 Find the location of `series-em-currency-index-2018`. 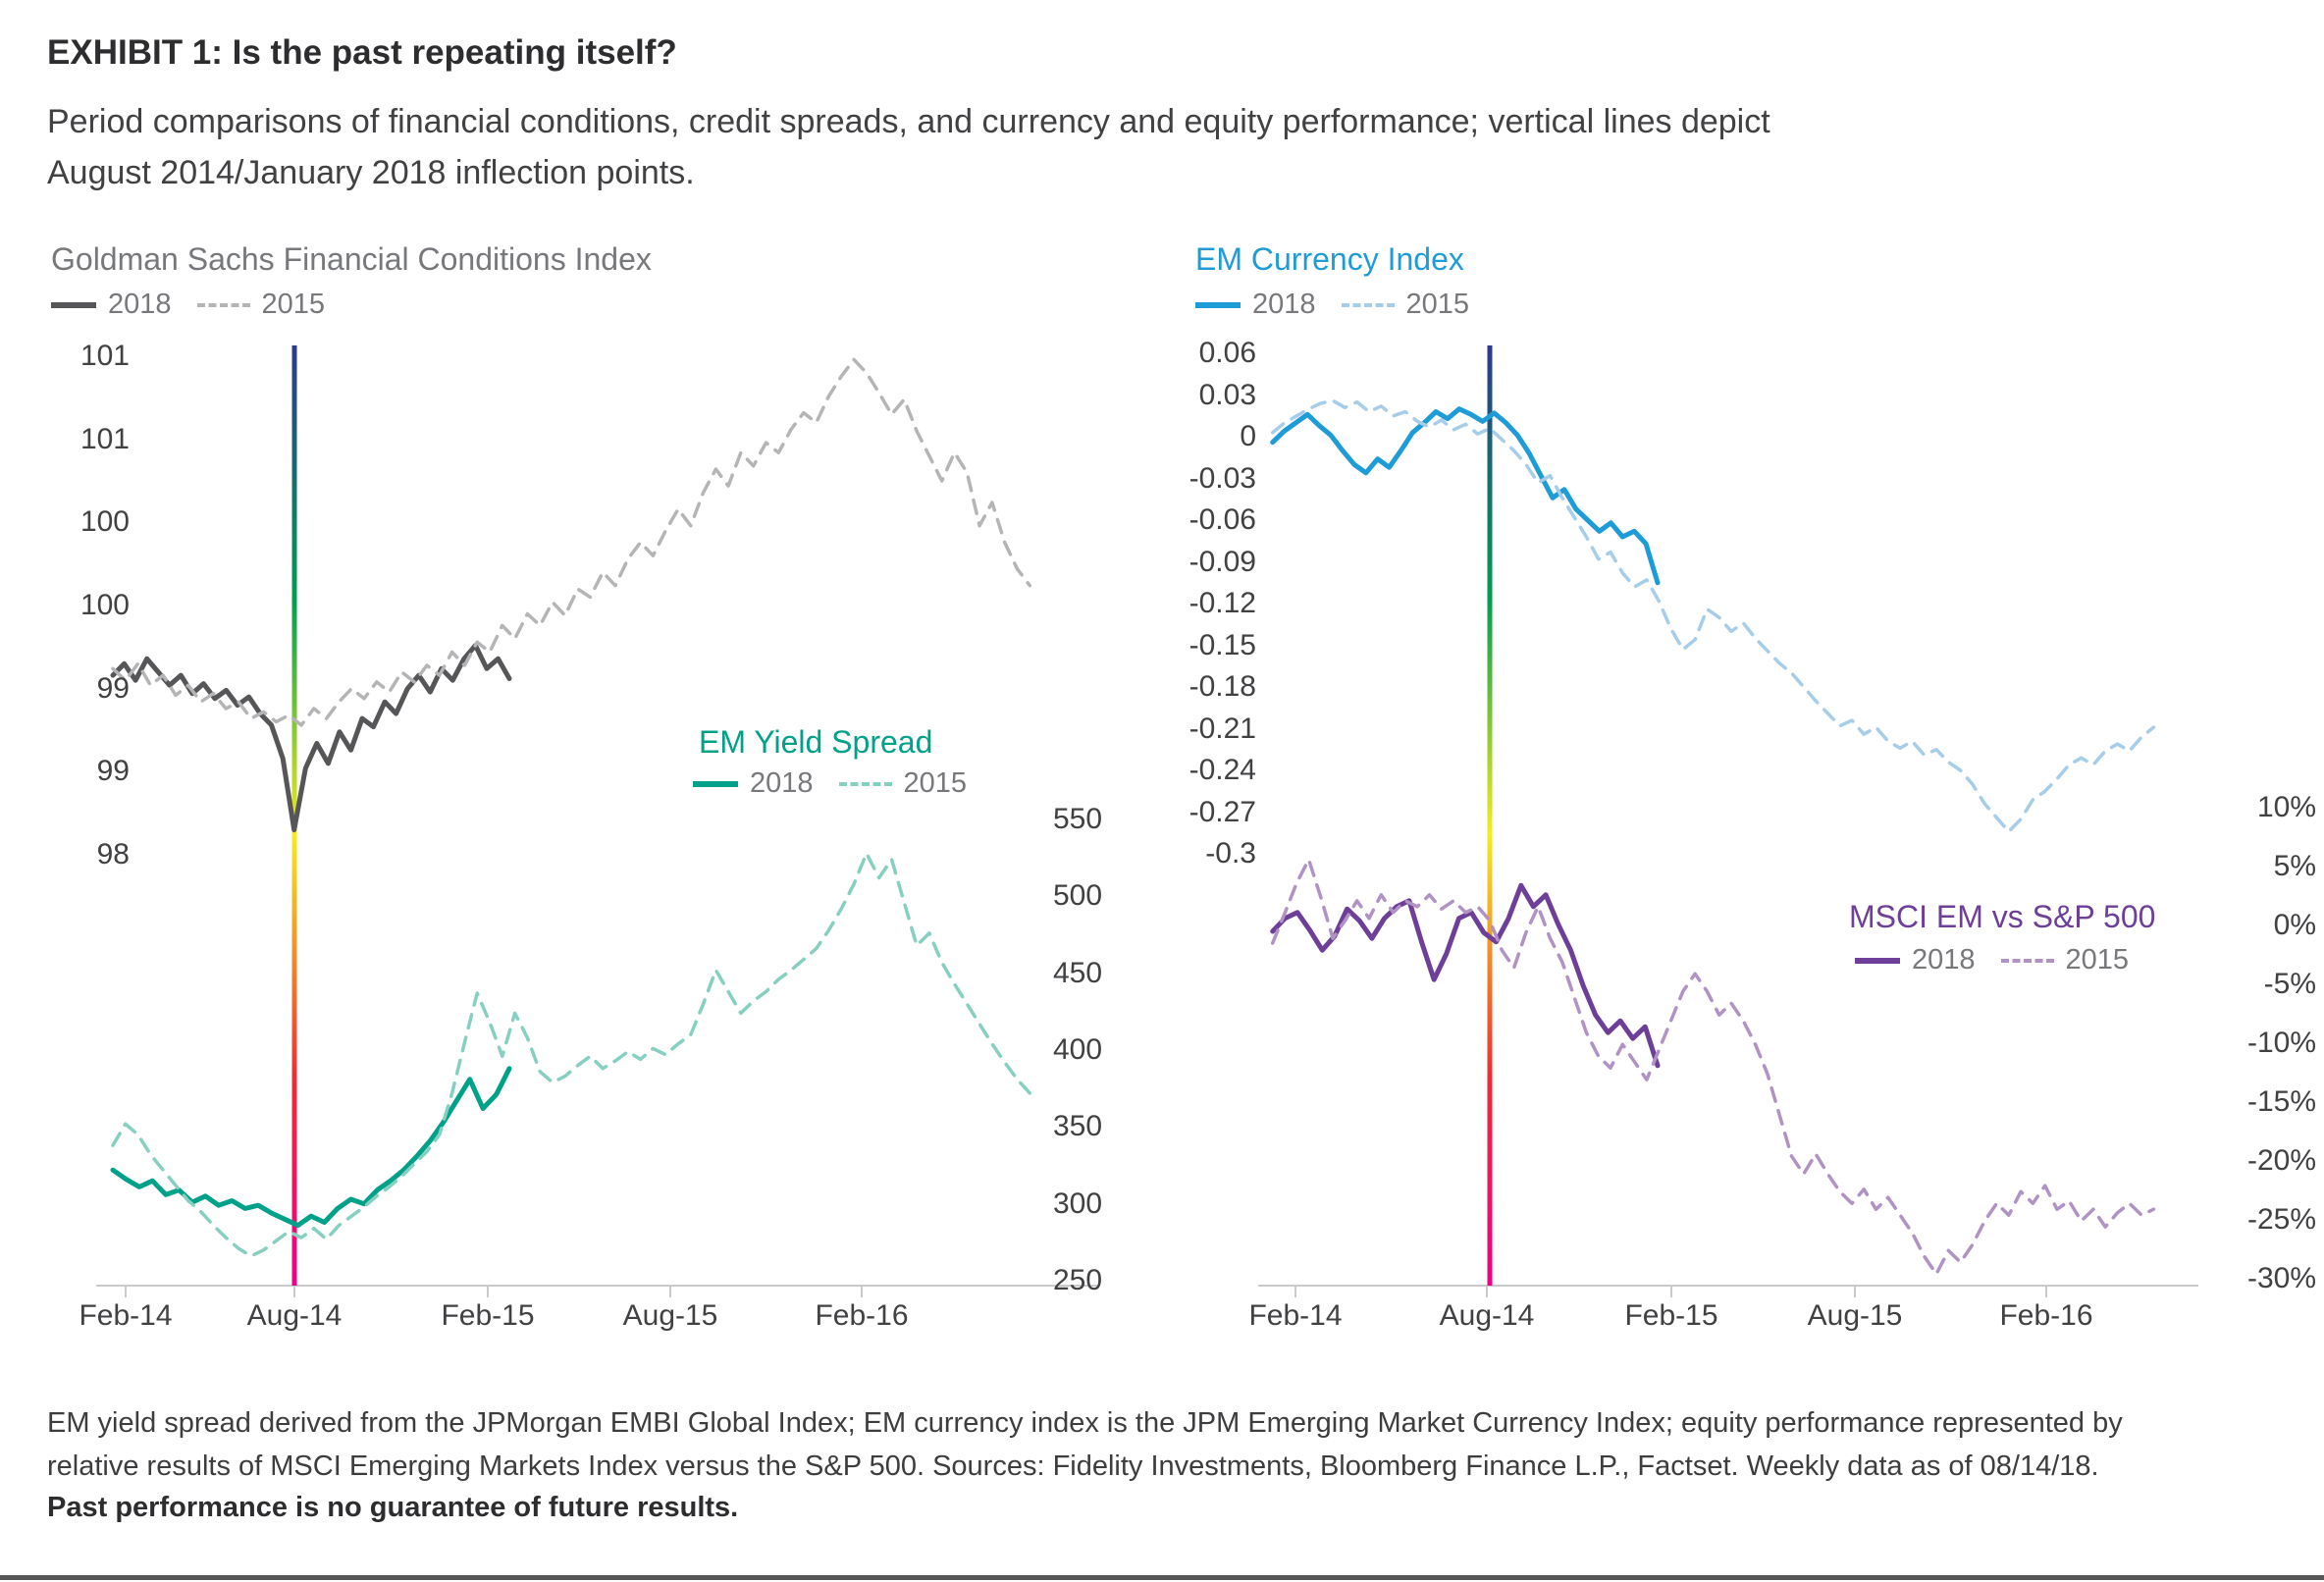

series-em-currency-index-2018 is located at coordinates (1466, 496).